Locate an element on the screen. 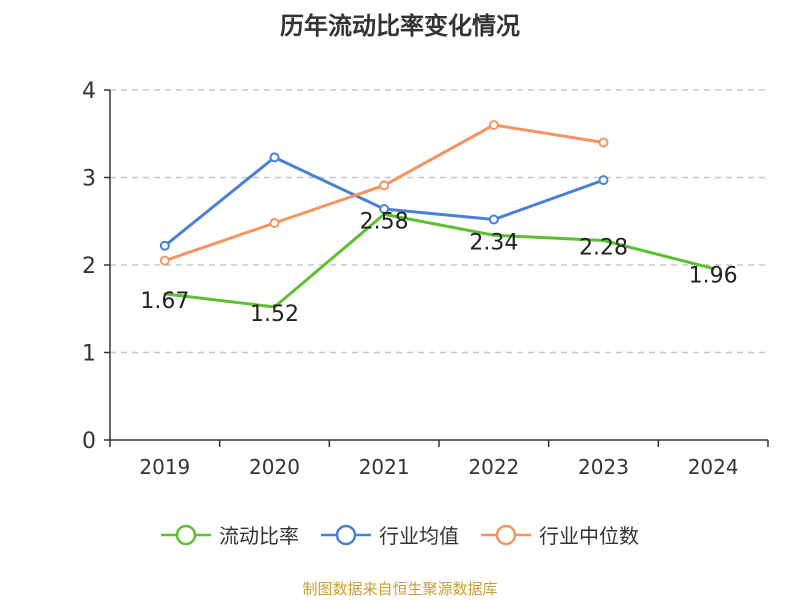 Image resolution: width=800 pixels, height=600 pixels. data-label: 1.96 is located at coordinates (713, 276).